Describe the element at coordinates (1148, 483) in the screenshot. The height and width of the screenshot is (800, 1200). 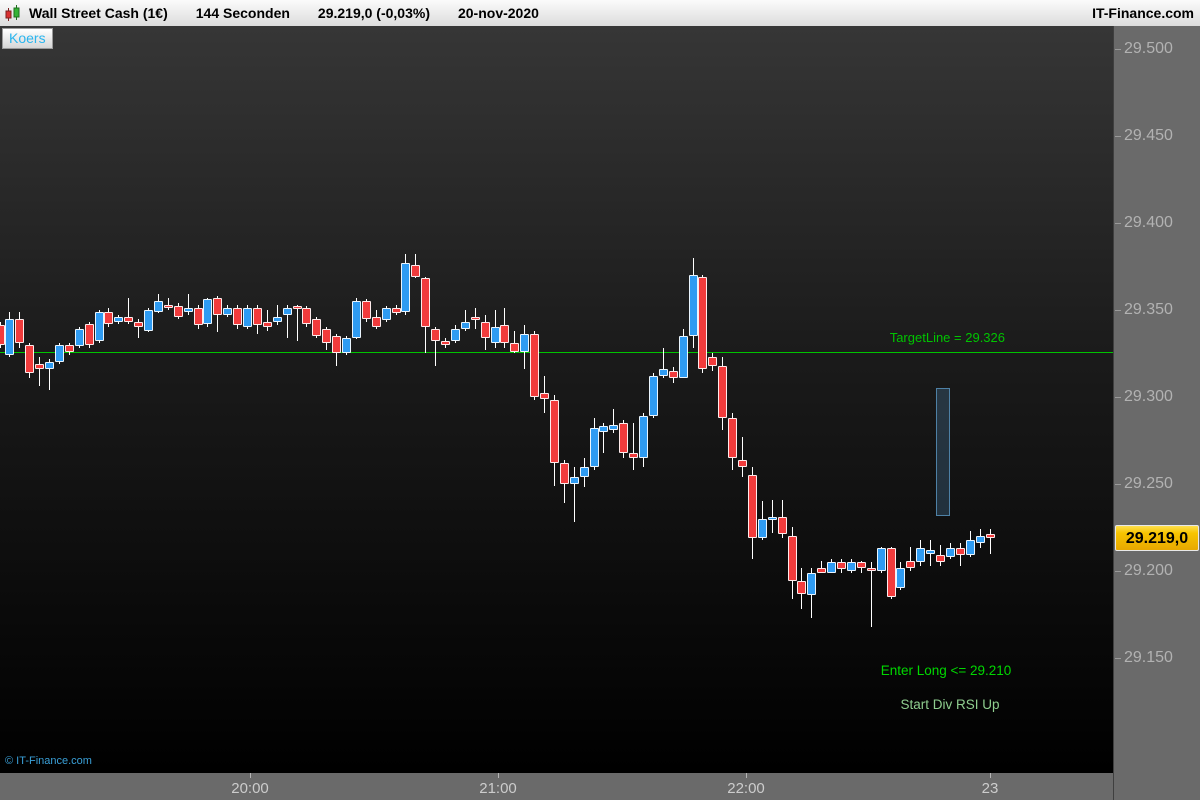
I see `price-tick-label: 29.250` at that location.